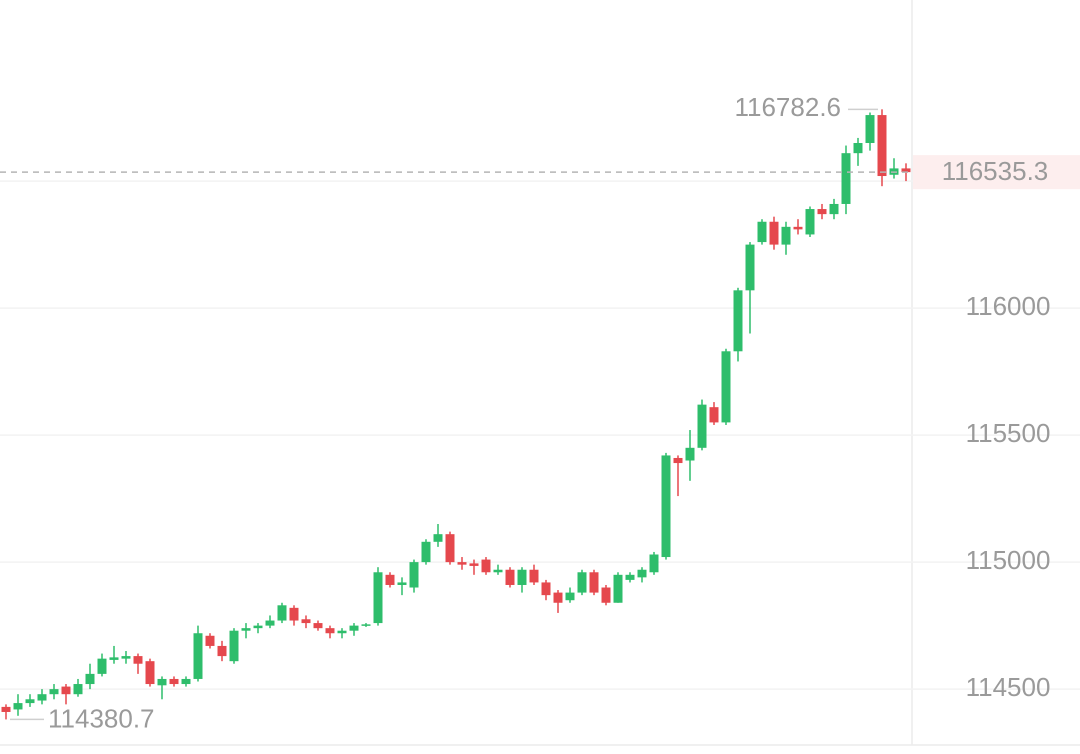 The image size is (1080, 754). I want to click on last-price-tag, so click(996, 172).